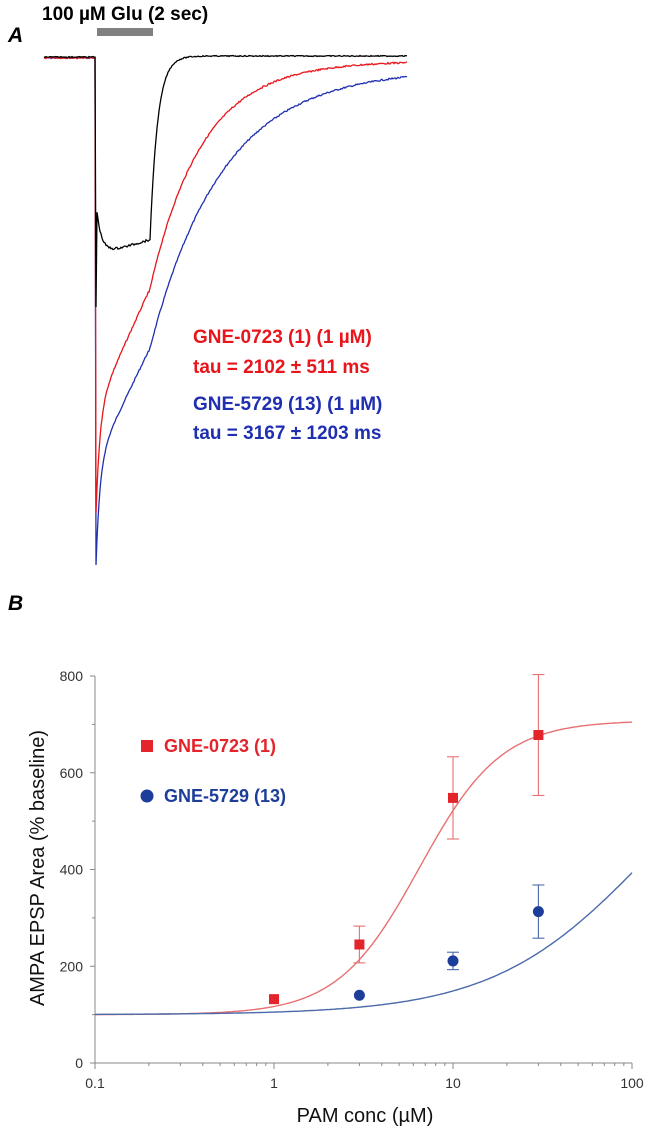  I want to click on panel-a-letter: A, so click(15, 35).